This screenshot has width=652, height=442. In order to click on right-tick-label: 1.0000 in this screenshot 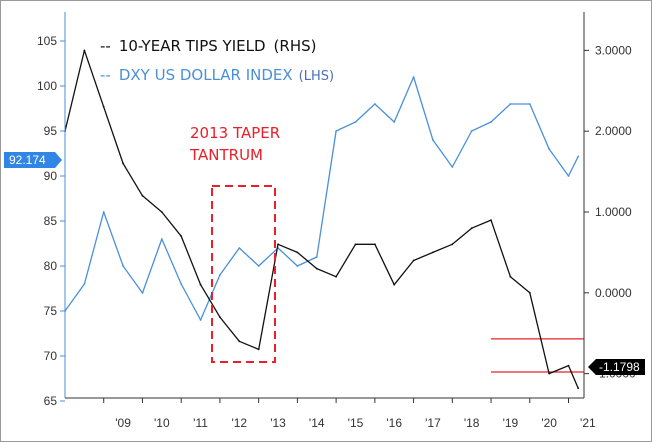, I will do `click(613, 212)`.